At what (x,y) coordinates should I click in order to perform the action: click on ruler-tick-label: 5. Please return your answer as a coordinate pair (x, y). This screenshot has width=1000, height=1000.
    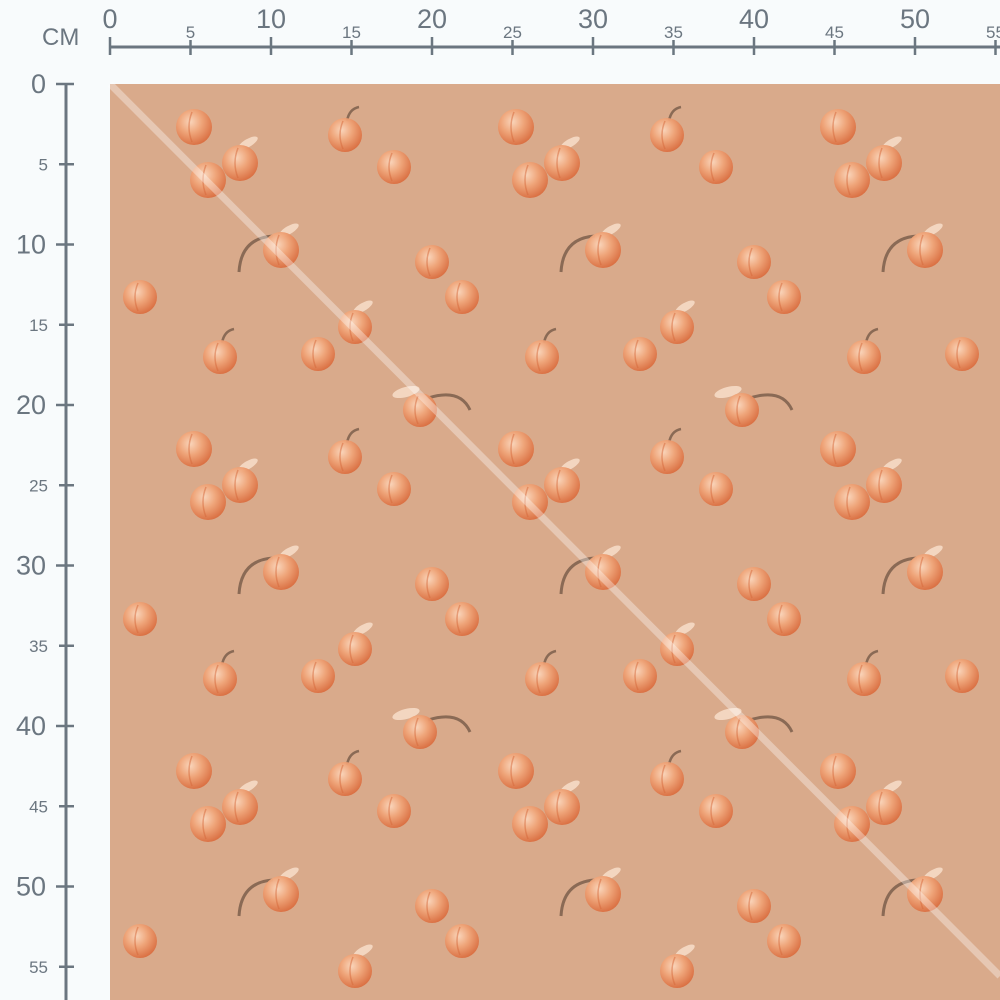
    Looking at the image, I should click on (43, 164).